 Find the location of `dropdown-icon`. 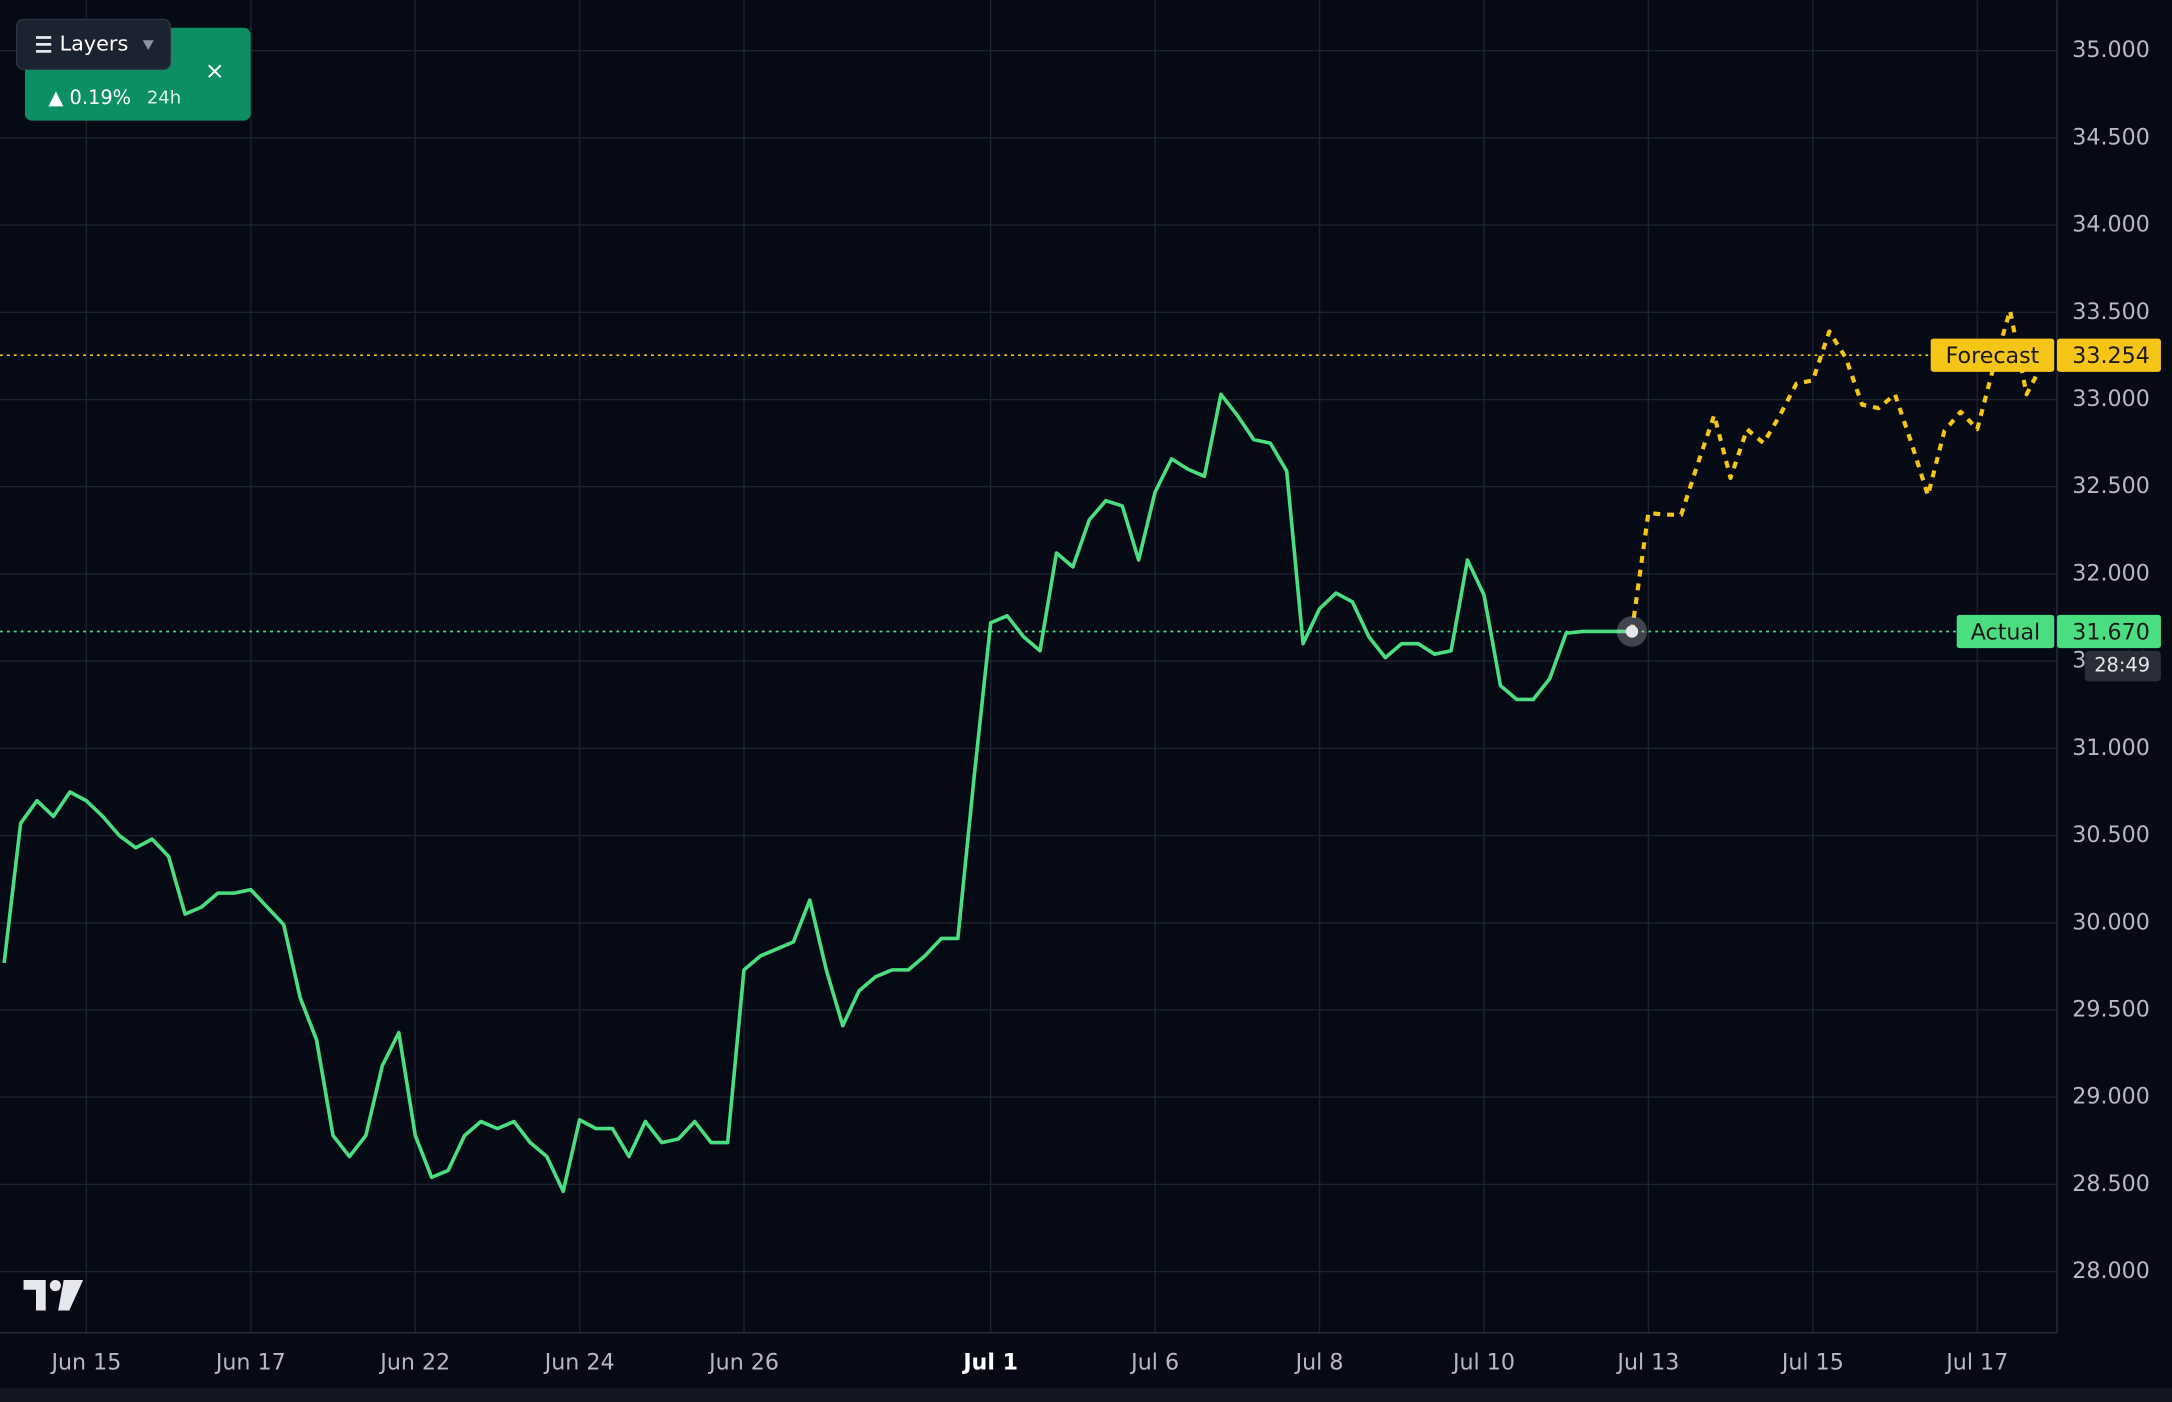

dropdown-icon is located at coordinates (148, 45).